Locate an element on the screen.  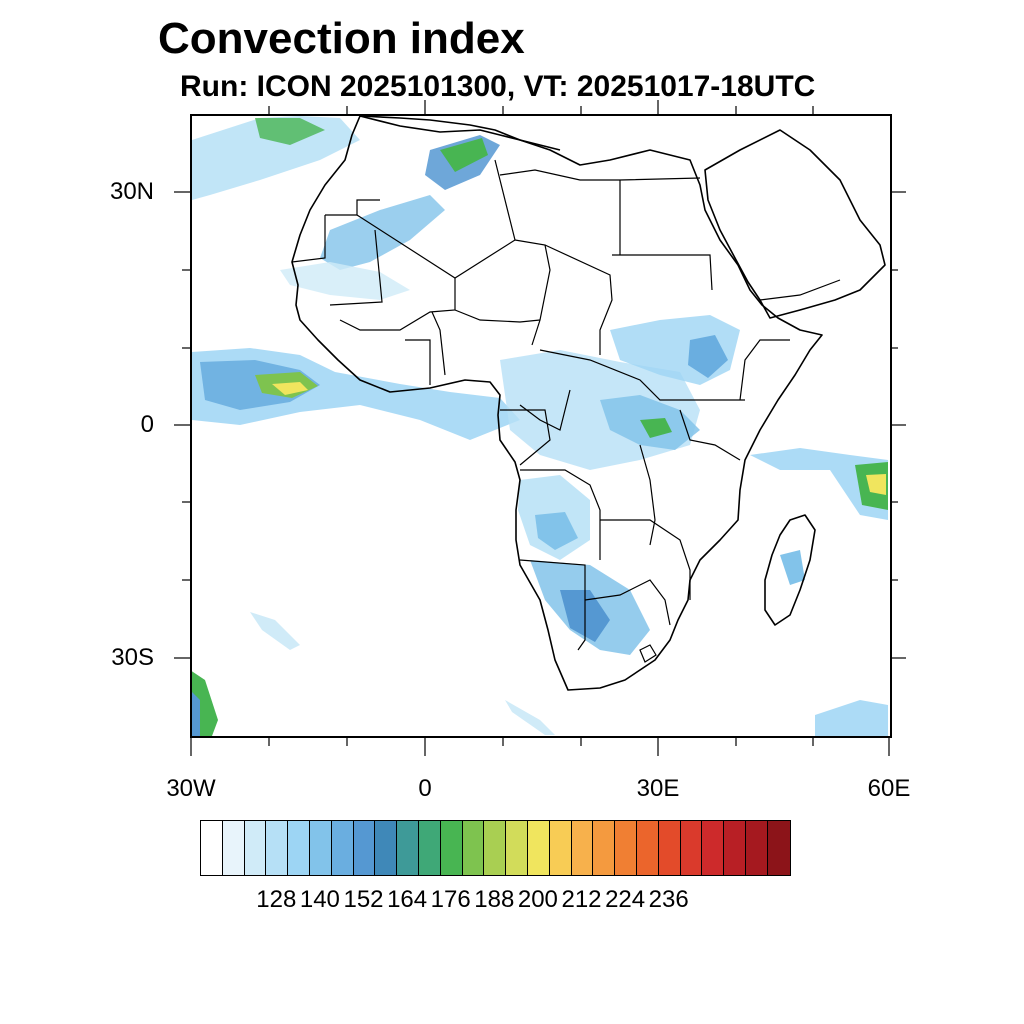
colorbar is located at coordinates (495, 848).